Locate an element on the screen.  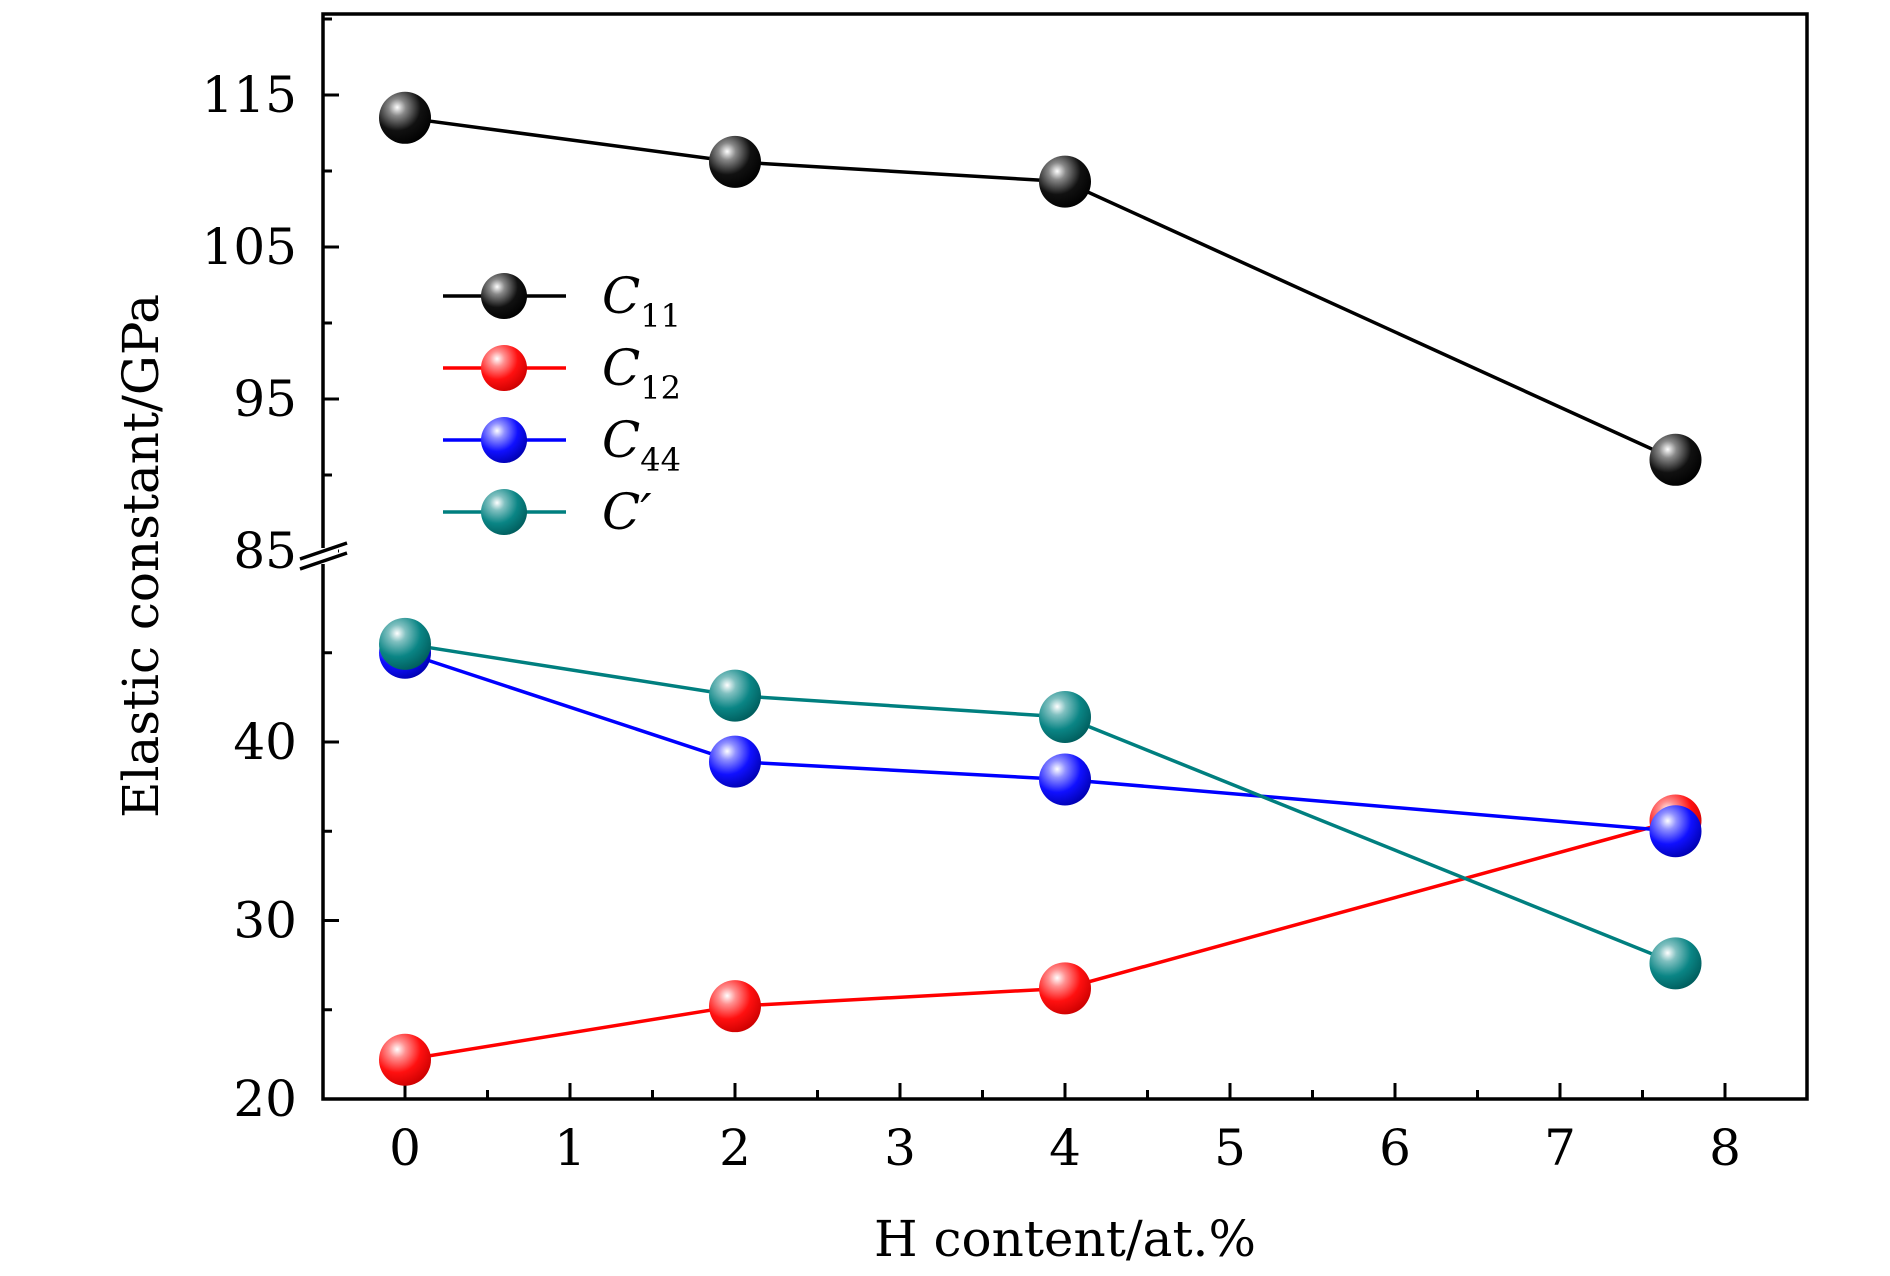
x-tick-label: 2 is located at coordinates (735, 1148).